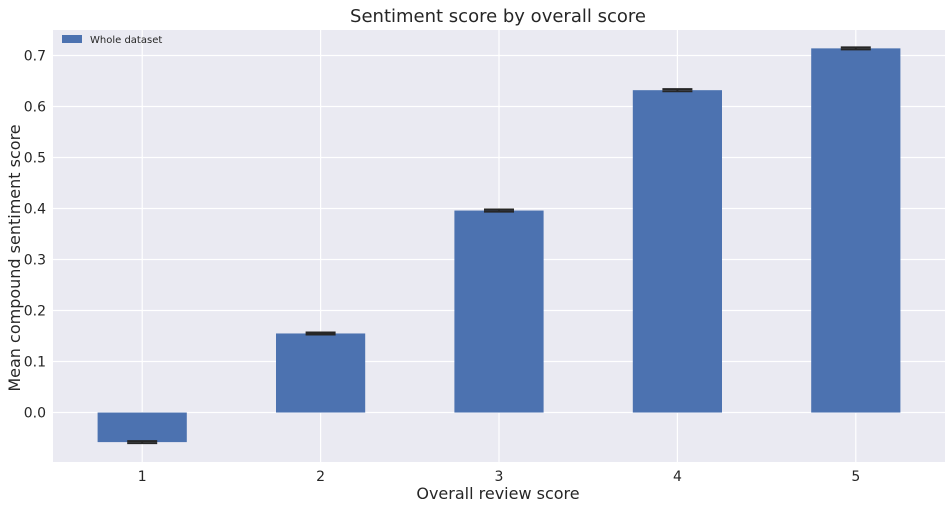 The image size is (952, 513). What do you see at coordinates (855, 477) in the screenshot?
I see `x-tick-label: 5` at bounding box center [855, 477].